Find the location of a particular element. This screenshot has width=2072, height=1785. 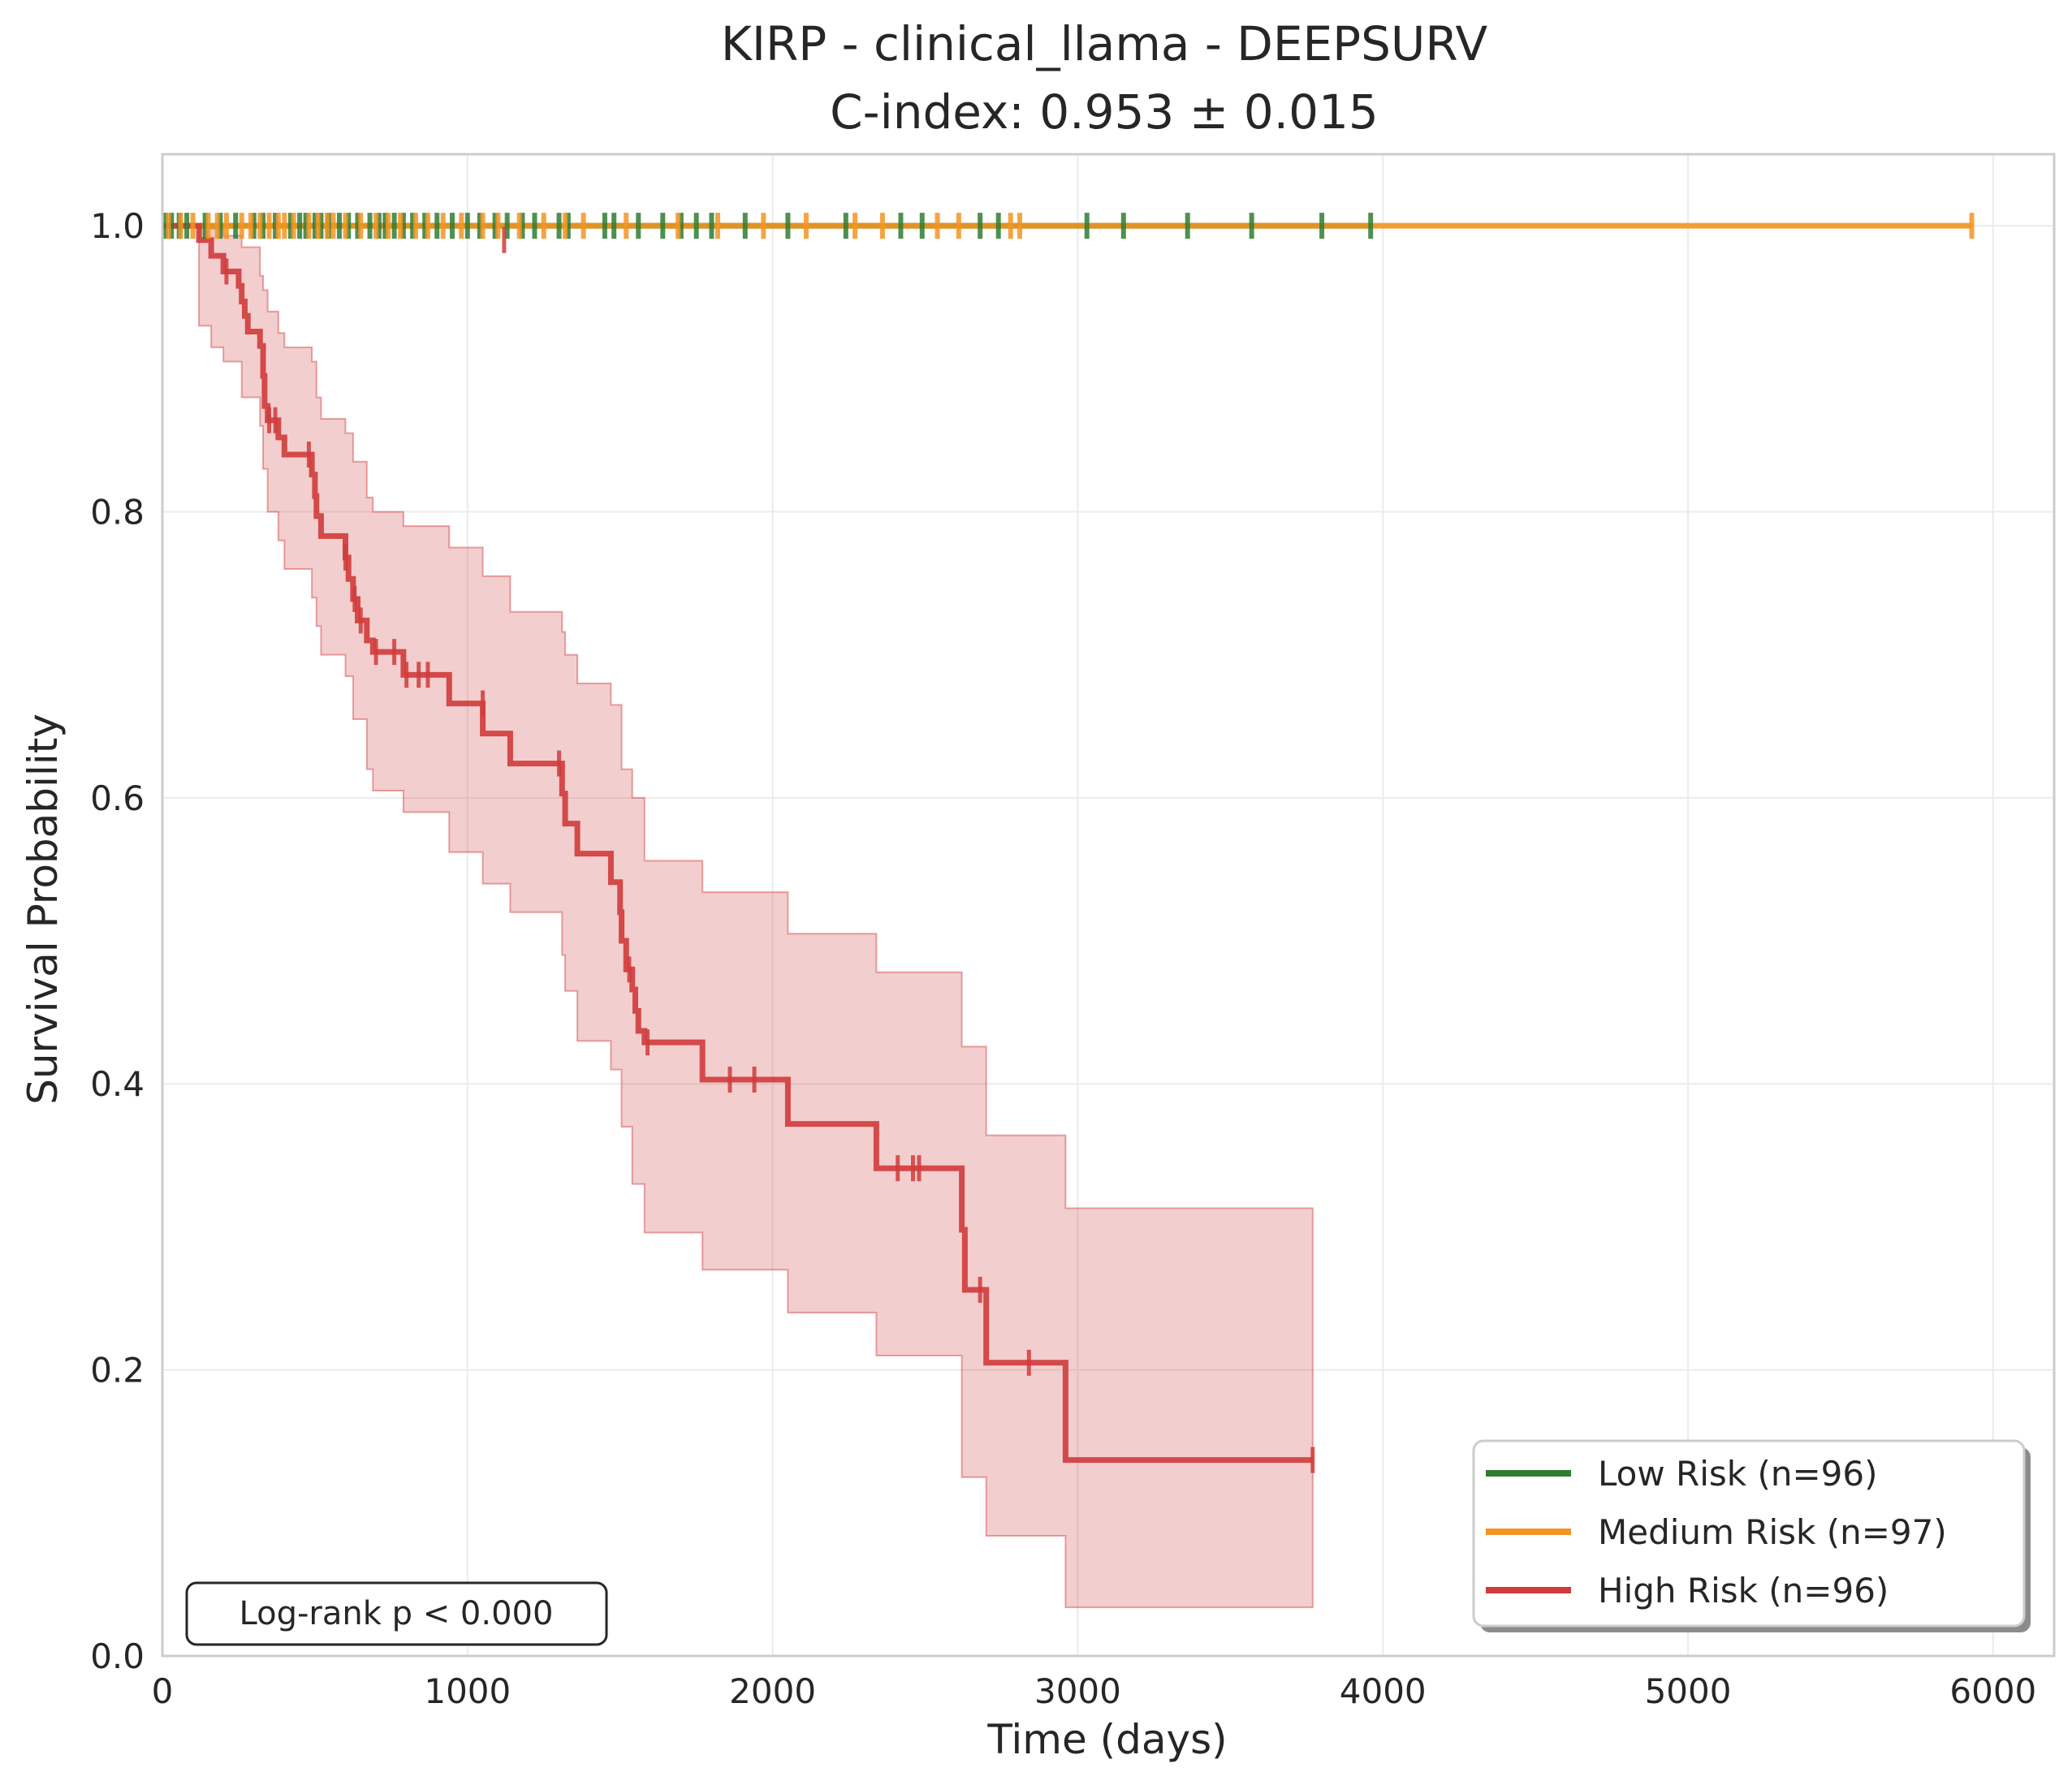

y-tick-label: 0.4 is located at coordinates (118, 1084).